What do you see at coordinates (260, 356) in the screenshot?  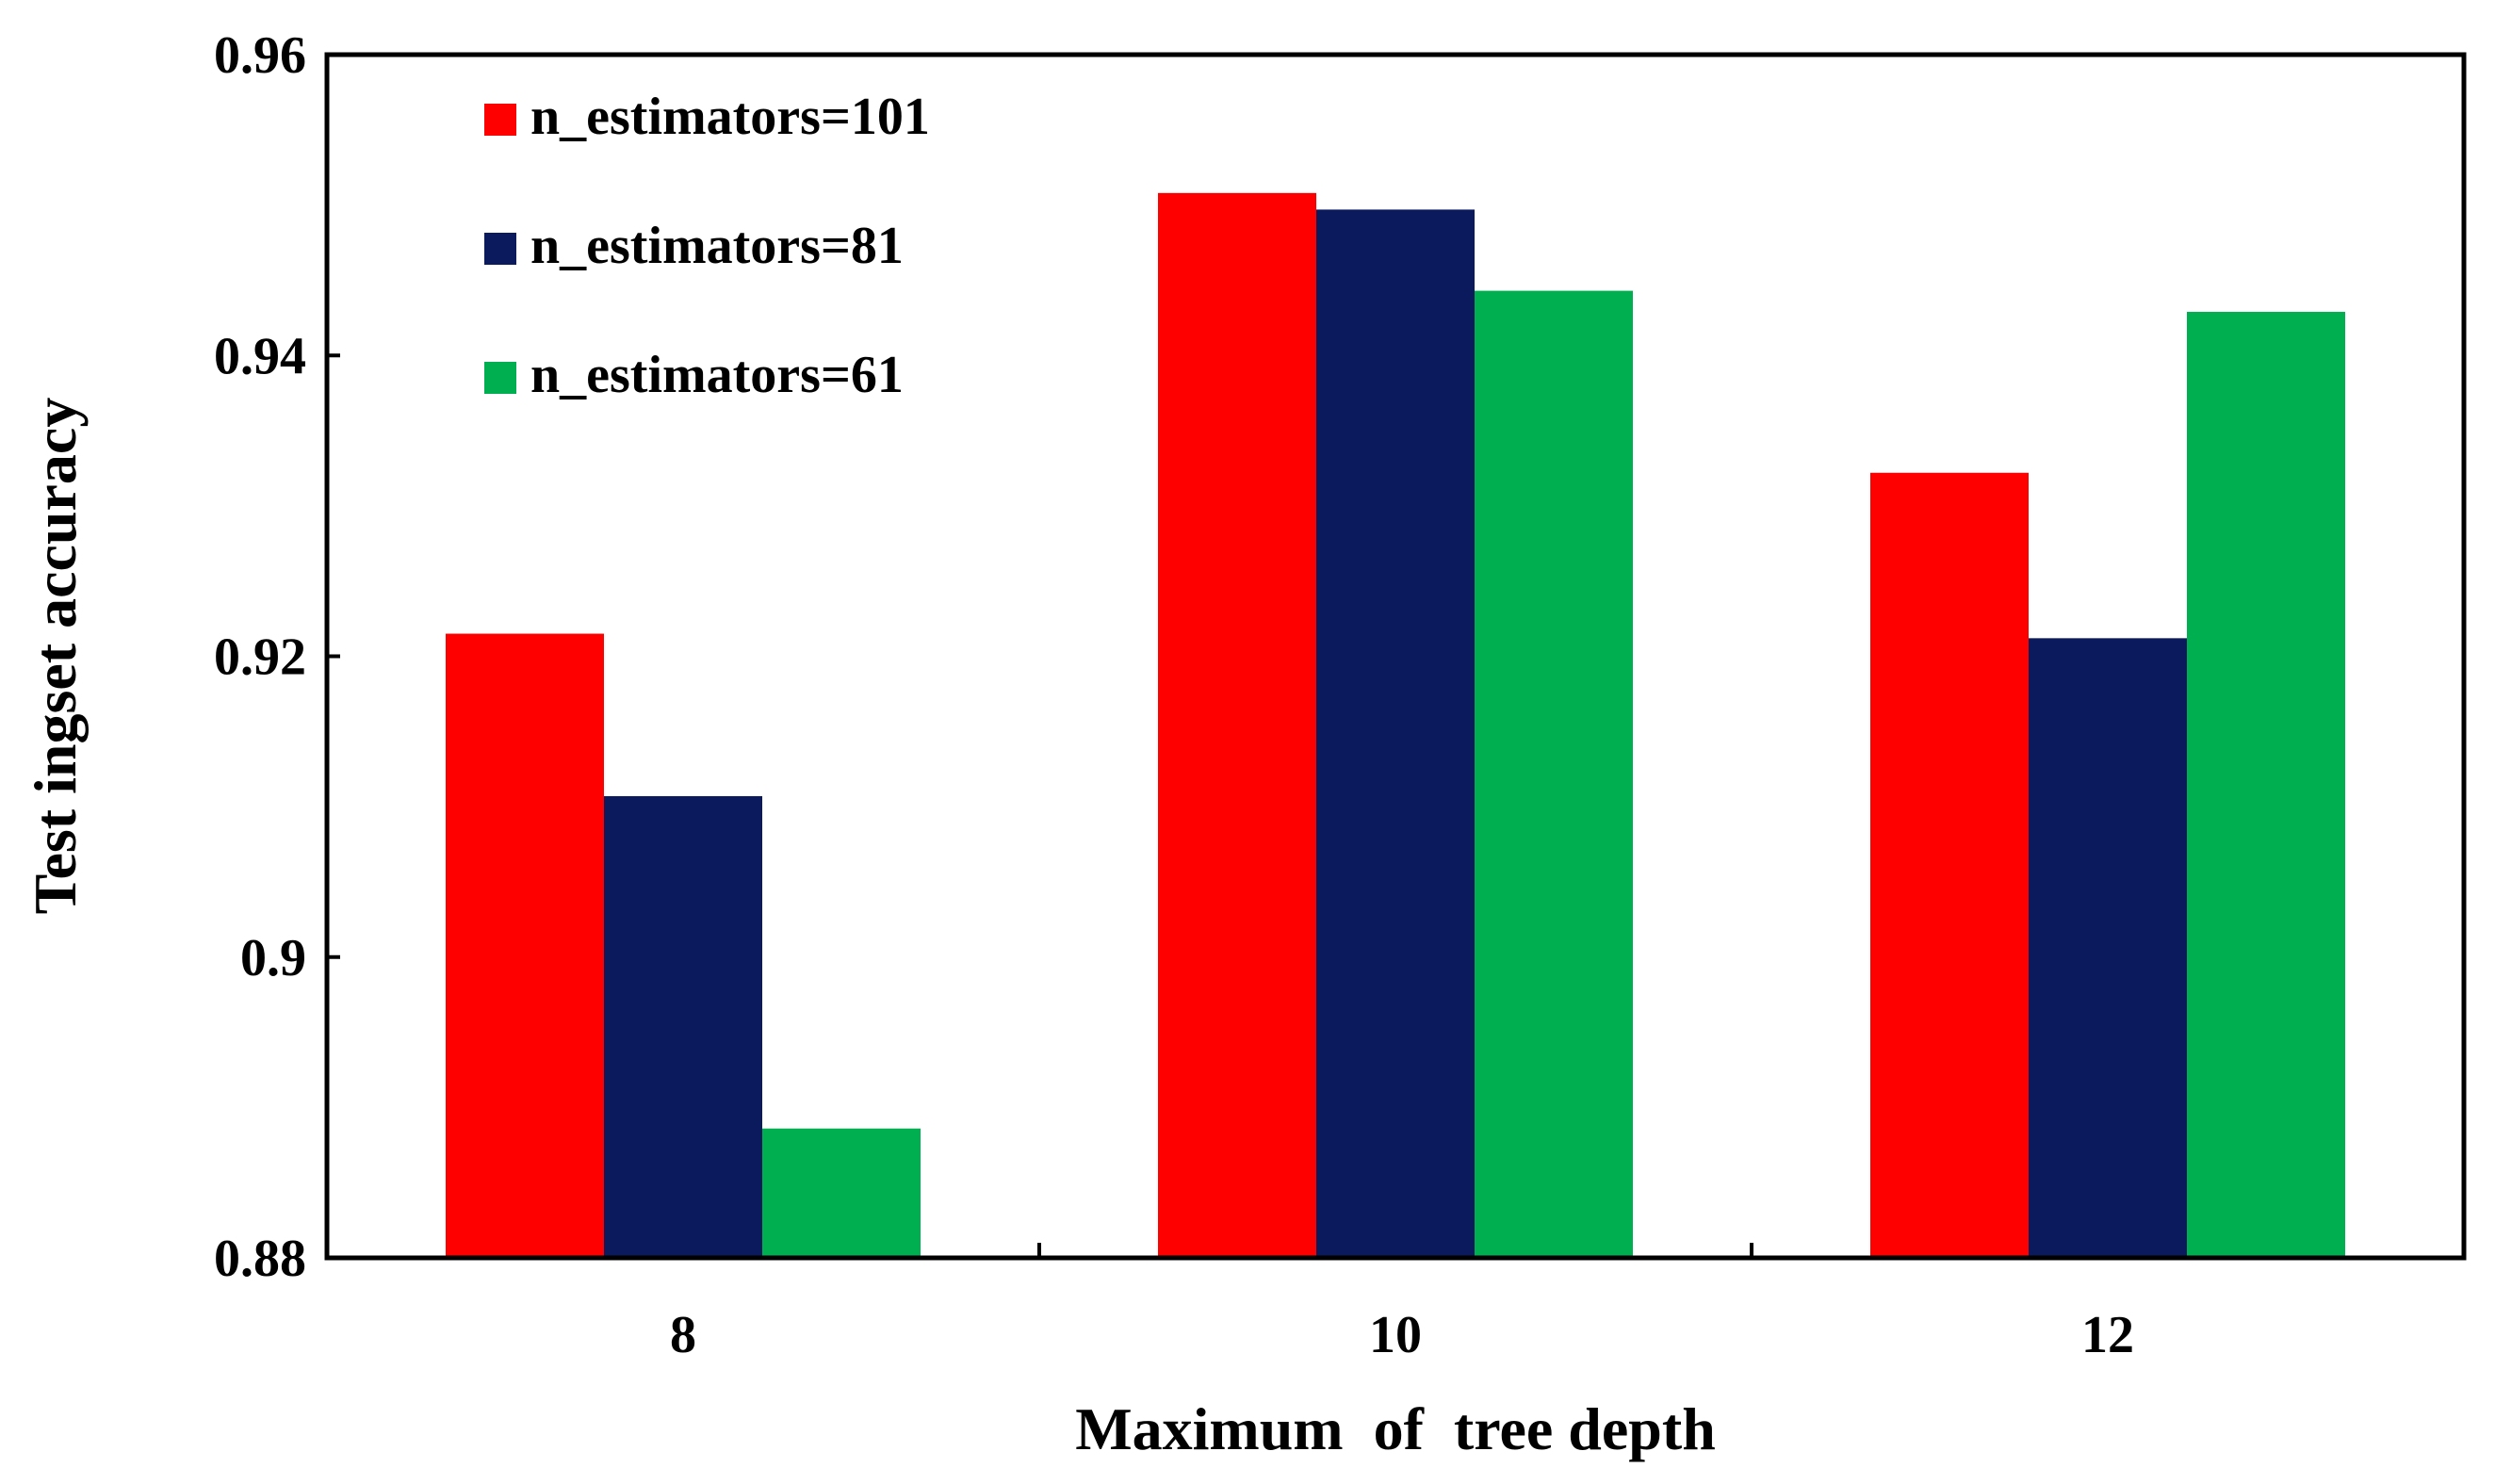 I see `y-tick-label: 0.94` at bounding box center [260, 356].